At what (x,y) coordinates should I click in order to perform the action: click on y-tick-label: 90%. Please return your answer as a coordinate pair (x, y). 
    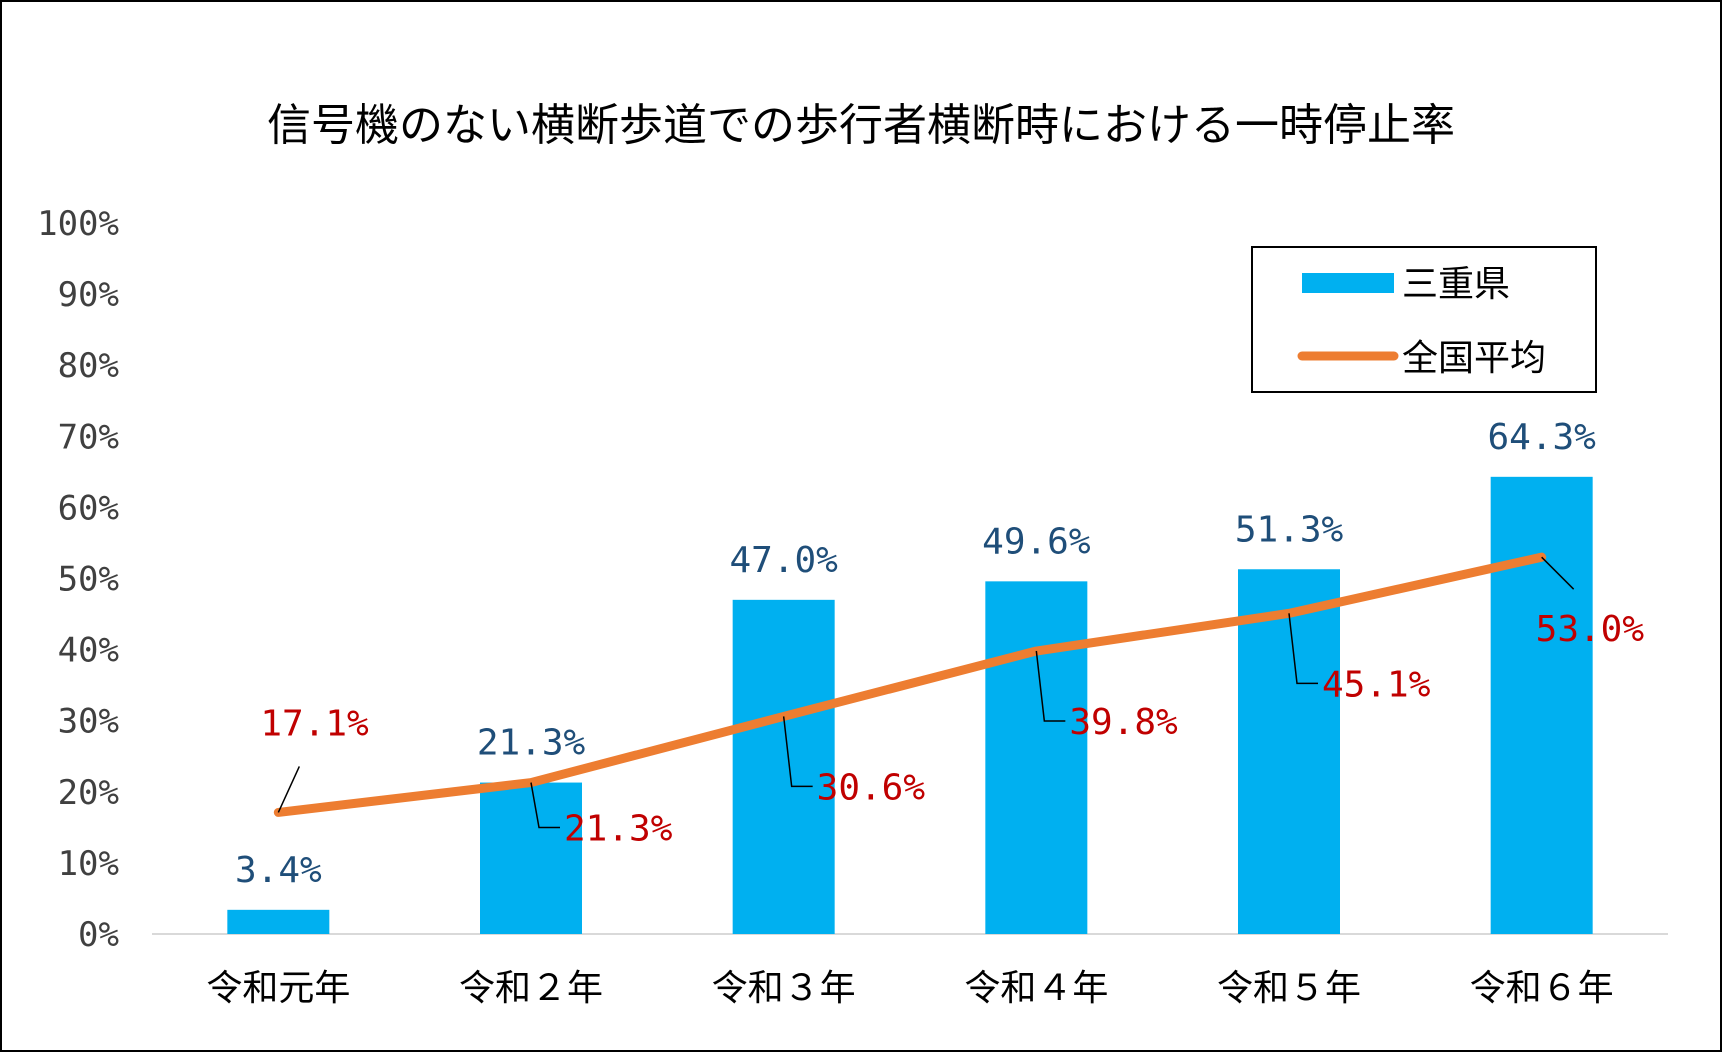
    Looking at the image, I should click on (88, 295).